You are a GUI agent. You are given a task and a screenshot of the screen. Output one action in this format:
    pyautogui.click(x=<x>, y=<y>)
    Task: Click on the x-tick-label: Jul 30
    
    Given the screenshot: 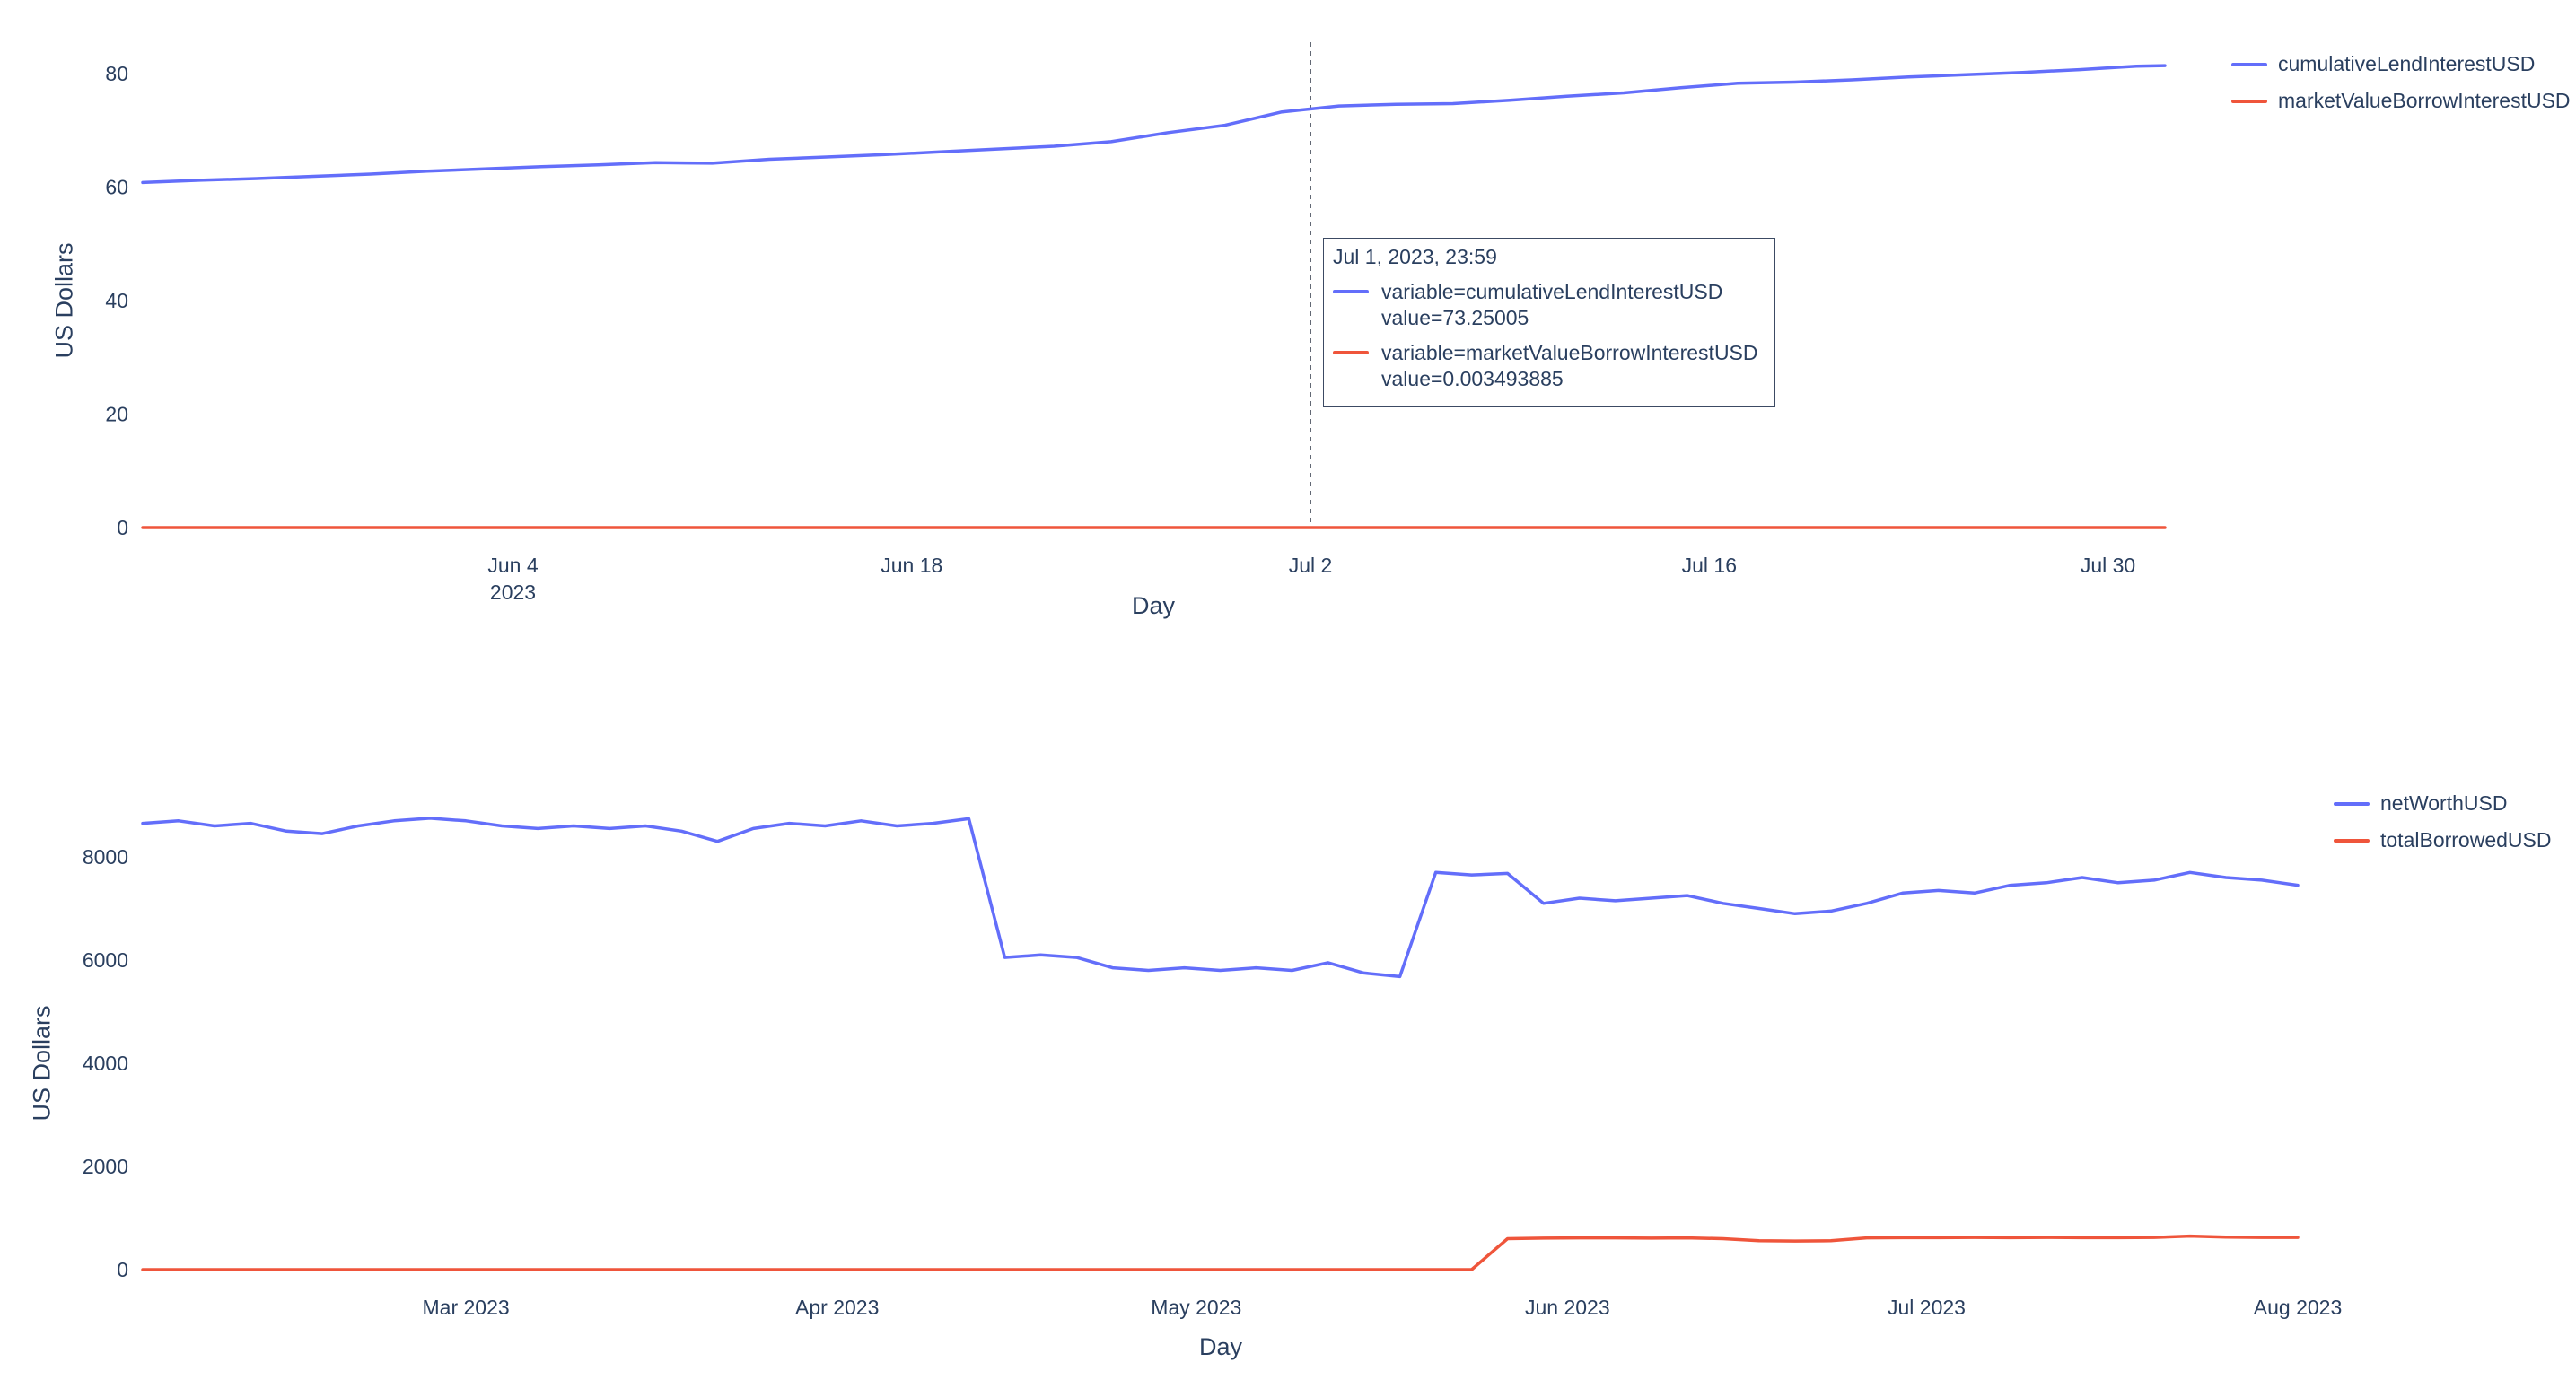 What is the action you would take?
    pyautogui.click(x=2108, y=565)
    